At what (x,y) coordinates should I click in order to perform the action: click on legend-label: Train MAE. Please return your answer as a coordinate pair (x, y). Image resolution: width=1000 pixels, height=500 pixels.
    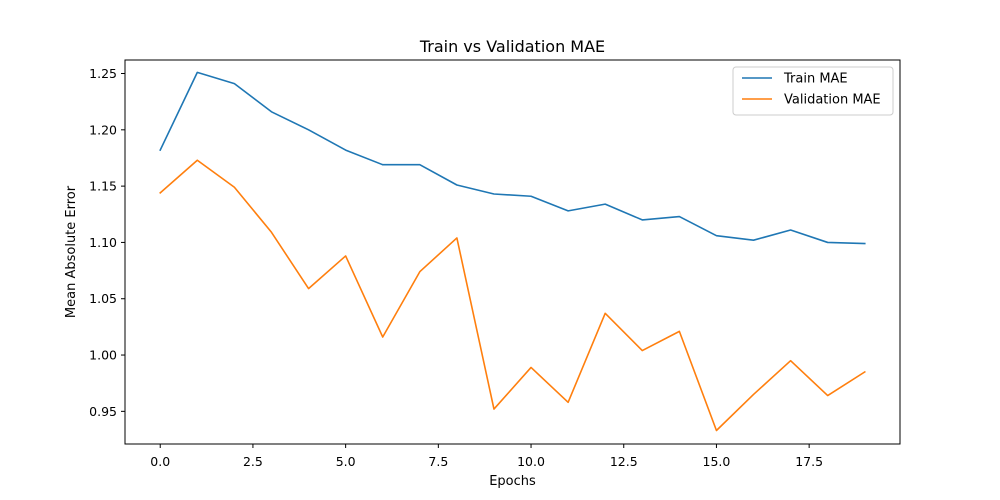
    Looking at the image, I should click on (815, 79).